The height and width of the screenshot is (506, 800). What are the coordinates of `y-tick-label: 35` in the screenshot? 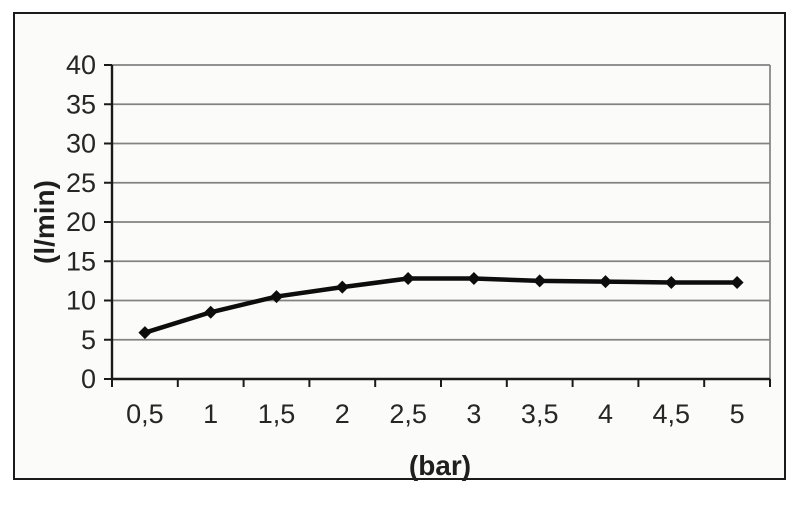 It's located at (81, 104).